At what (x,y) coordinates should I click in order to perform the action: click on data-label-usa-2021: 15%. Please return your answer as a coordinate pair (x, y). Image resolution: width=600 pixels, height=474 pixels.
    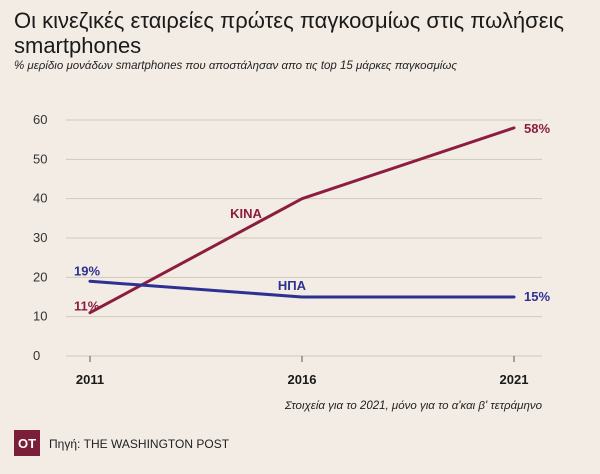
    Looking at the image, I should click on (537, 296).